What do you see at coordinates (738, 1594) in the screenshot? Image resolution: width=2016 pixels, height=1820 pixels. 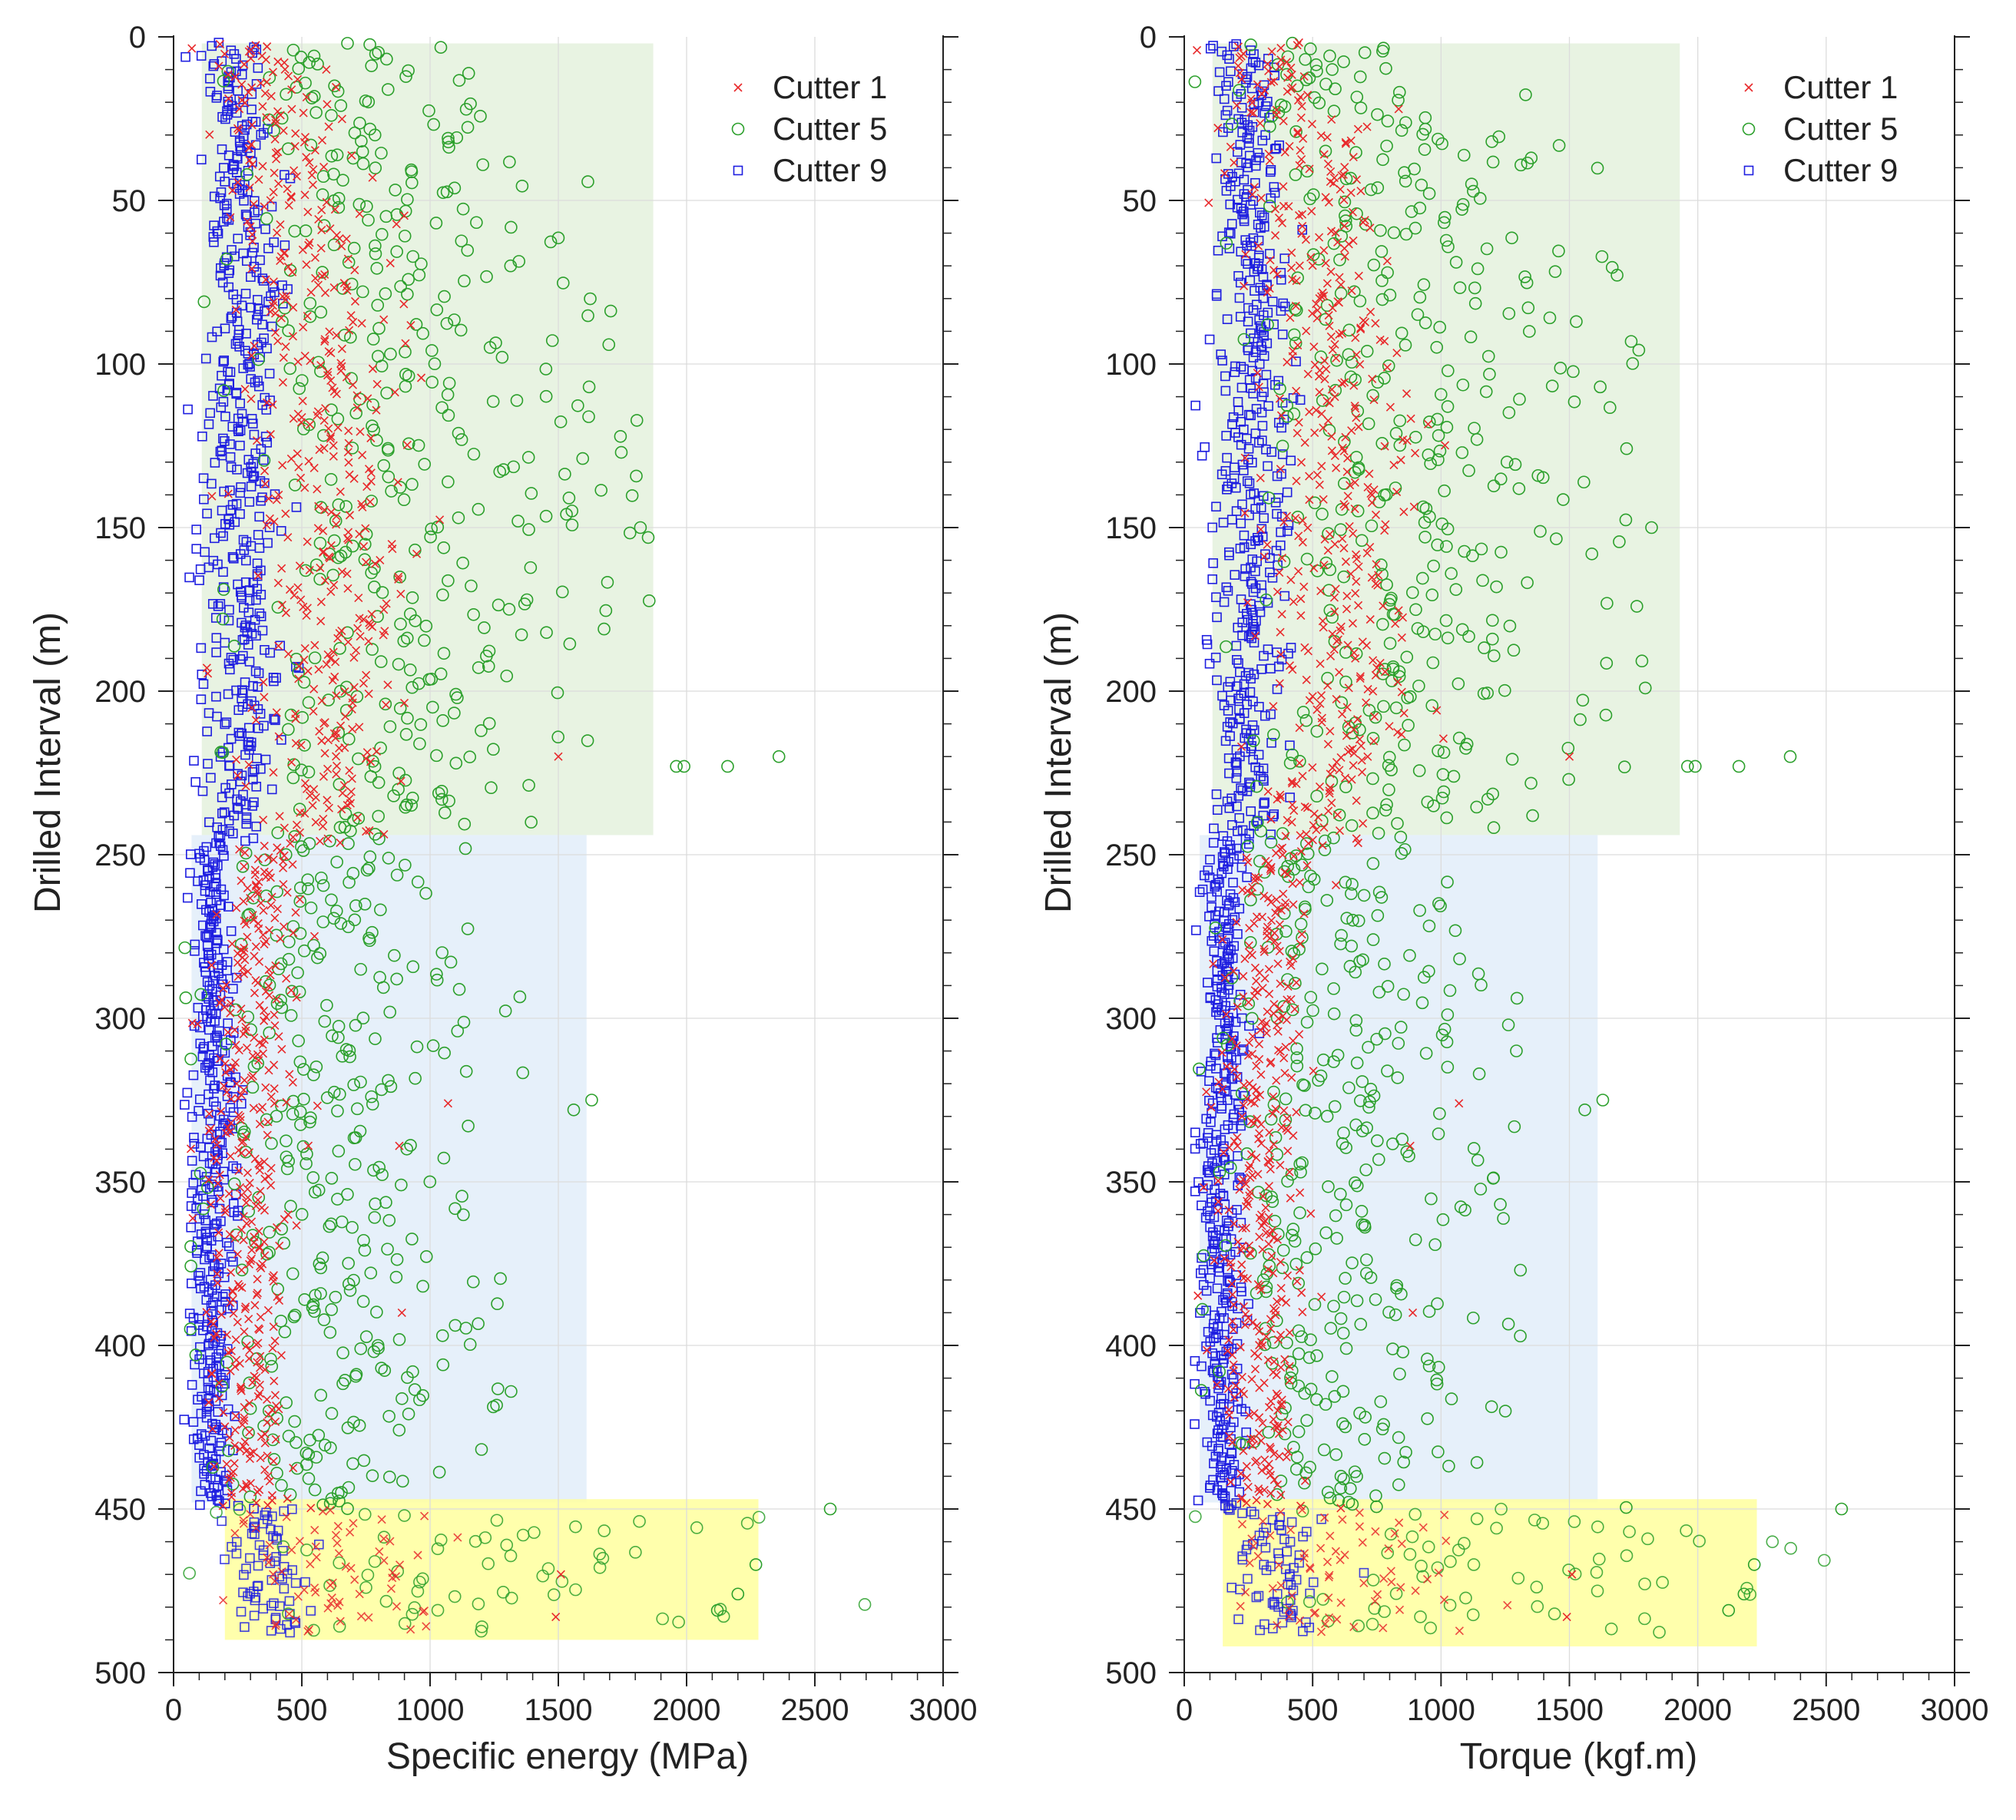 I see `data-point-outlier` at bounding box center [738, 1594].